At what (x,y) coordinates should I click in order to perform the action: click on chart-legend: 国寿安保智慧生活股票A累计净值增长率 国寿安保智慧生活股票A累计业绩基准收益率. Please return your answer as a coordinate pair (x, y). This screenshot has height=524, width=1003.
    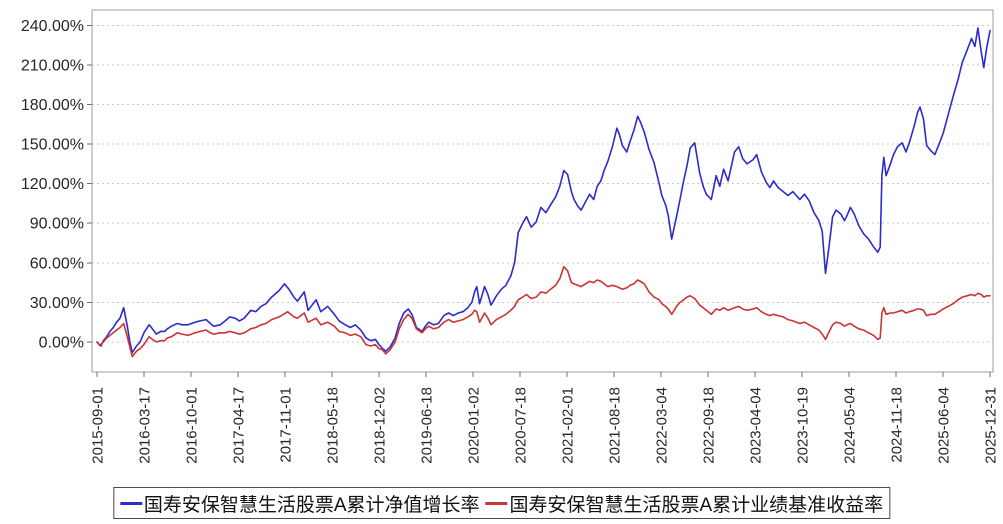
    Looking at the image, I should click on (501, 503).